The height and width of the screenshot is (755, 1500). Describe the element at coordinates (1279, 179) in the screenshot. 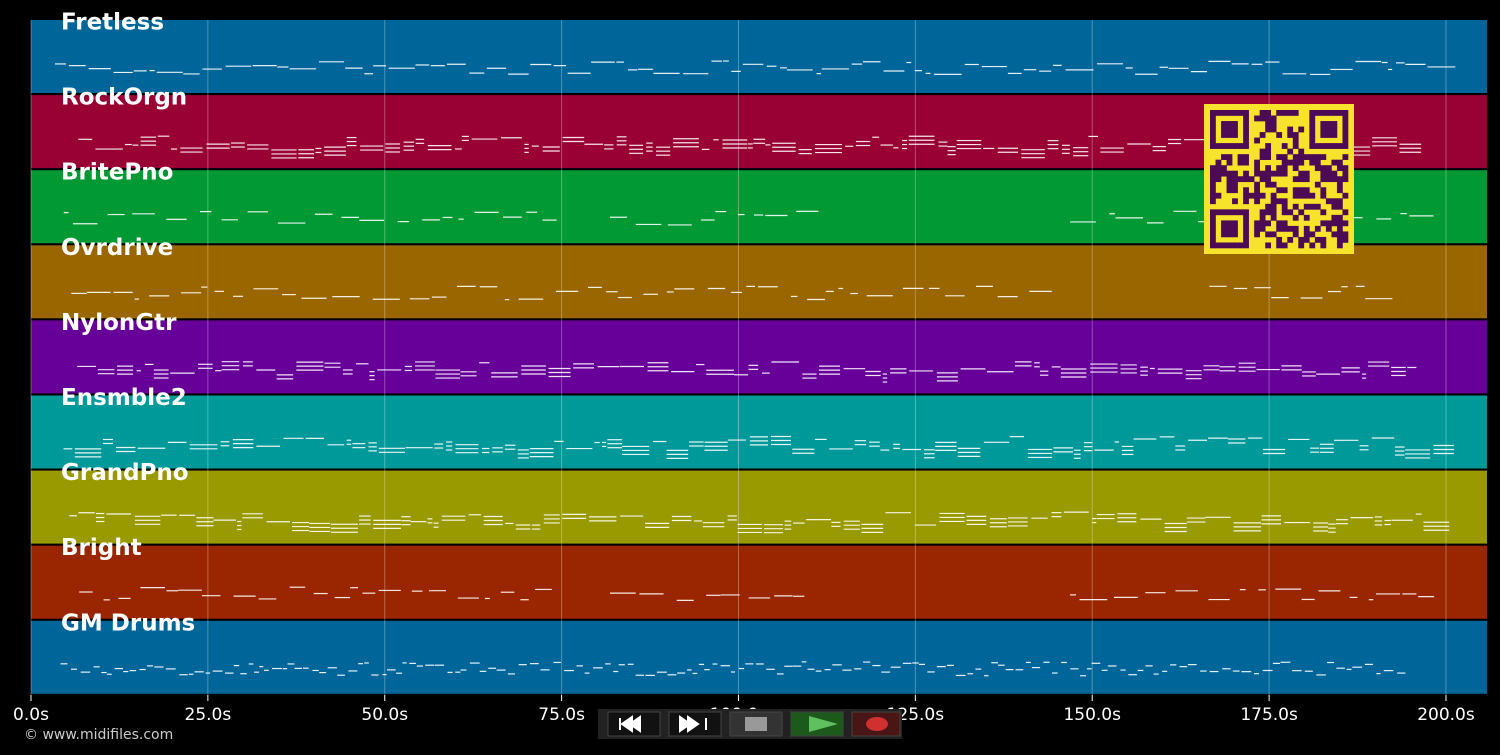

I see `qr-code` at that location.